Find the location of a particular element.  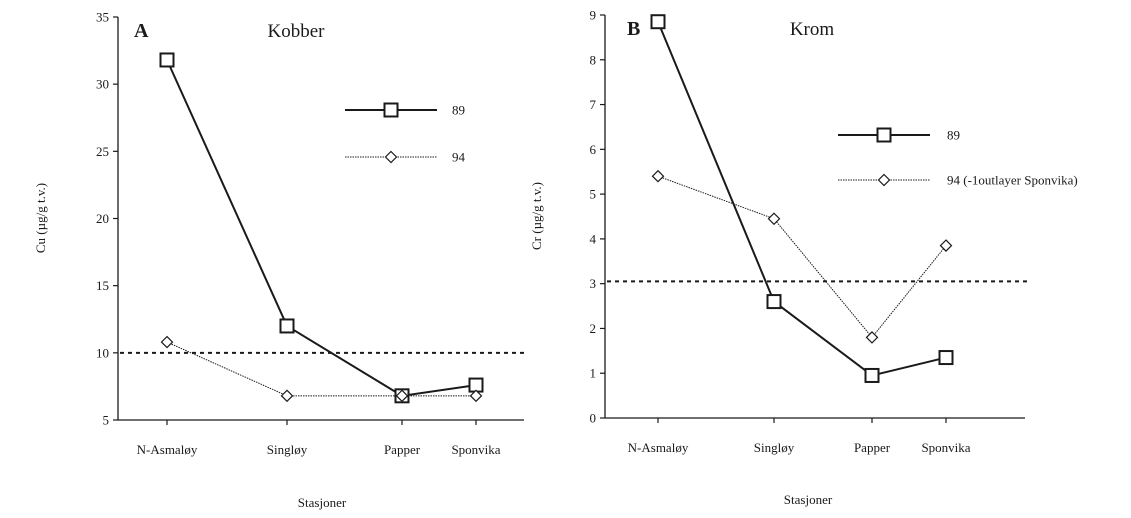

y-tick-label: 2 is located at coordinates (593, 328).